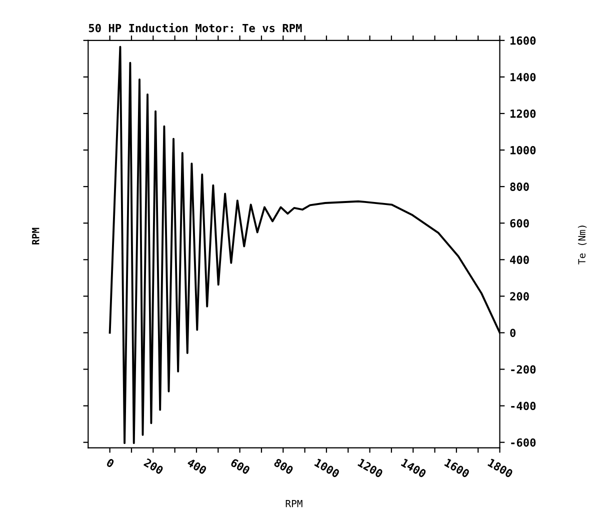  I want to click on chart-title: 50 HP Induction Motor: Te vs RPM, so click(195, 27).